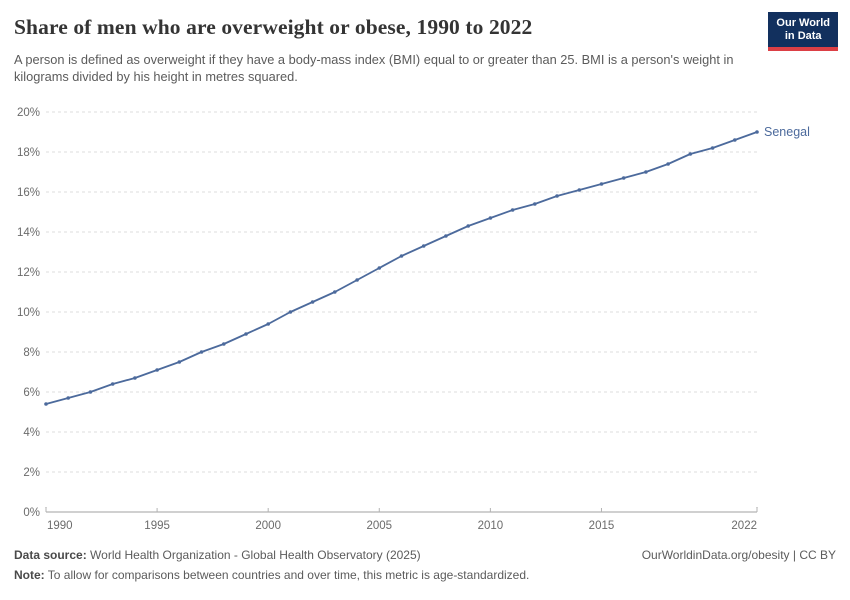 This screenshot has height=600, width=850. I want to click on y-tick-label: 0%, so click(31, 513).